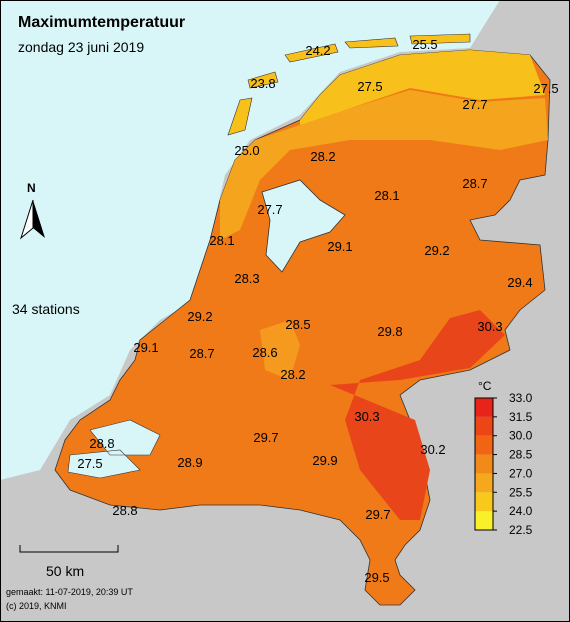  Describe the element at coordinates (280, 350) in the screenshot. I see `zone-local` at that location.